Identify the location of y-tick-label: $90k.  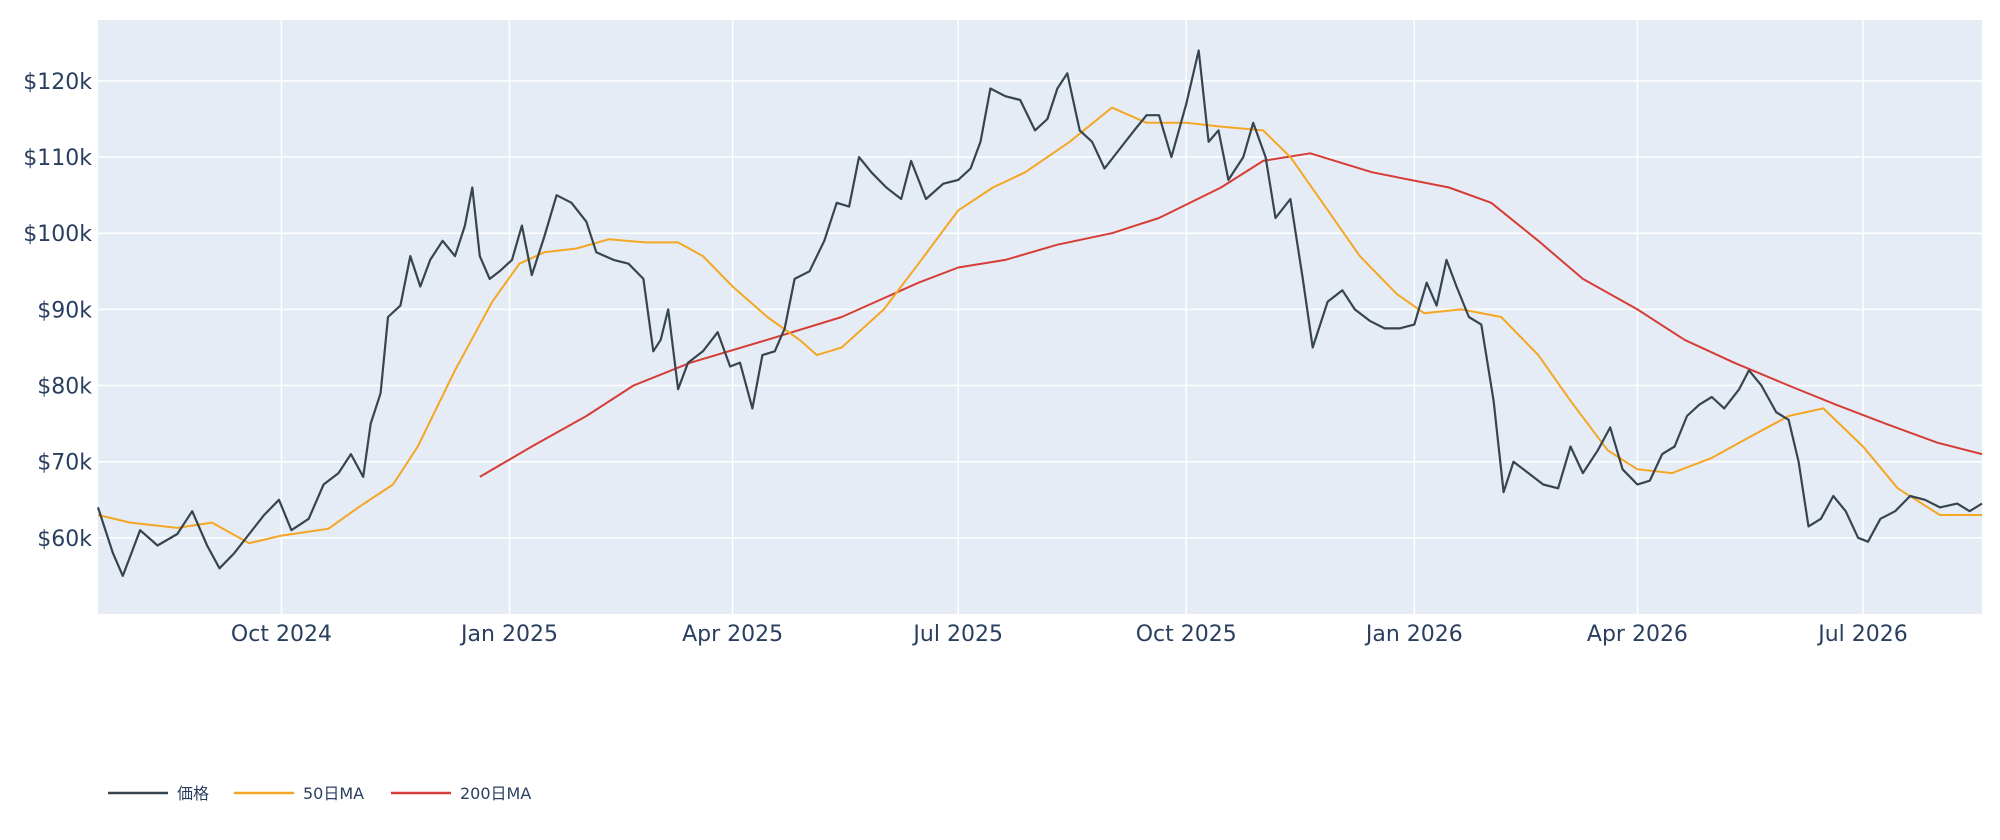
(64, 310).